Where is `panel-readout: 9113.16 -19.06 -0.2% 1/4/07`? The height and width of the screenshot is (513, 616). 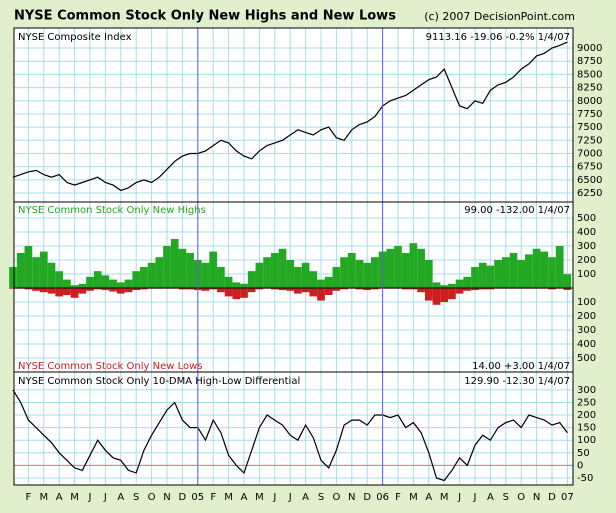
panel-readout: 9113.16 -19.06 -0.2% 1/4/07 is located at coordinates (498, 37).